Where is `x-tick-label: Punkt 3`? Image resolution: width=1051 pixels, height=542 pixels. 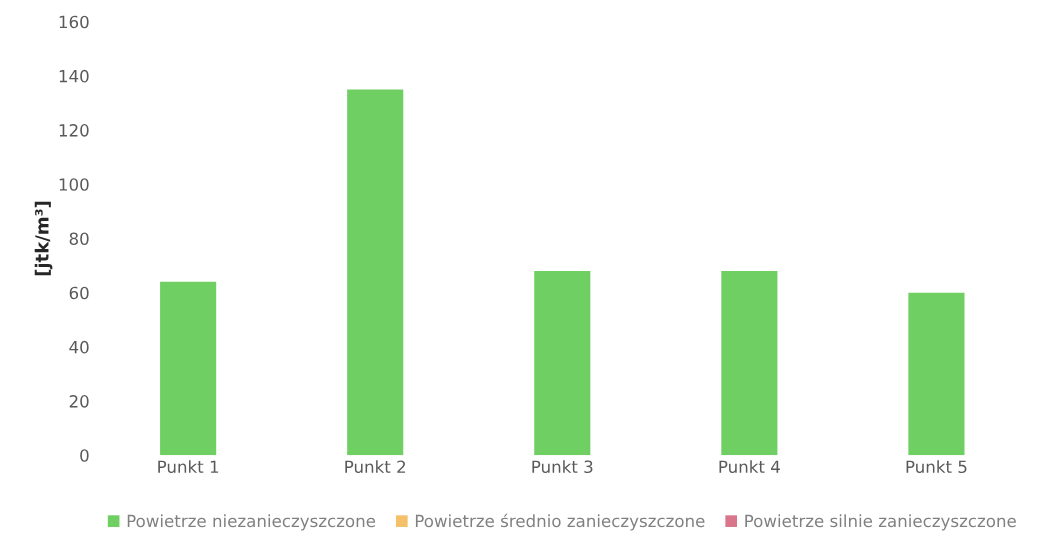 x-tick-label: Punkt 3 is located at coordinates (562, 467).